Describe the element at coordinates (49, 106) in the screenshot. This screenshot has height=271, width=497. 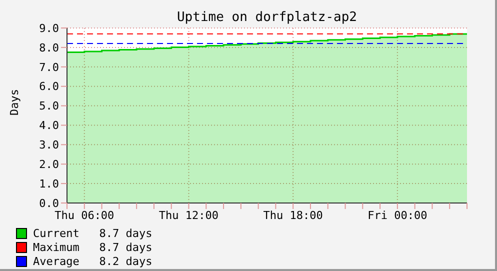
I see `y-tick-label: 5.0` at that location.